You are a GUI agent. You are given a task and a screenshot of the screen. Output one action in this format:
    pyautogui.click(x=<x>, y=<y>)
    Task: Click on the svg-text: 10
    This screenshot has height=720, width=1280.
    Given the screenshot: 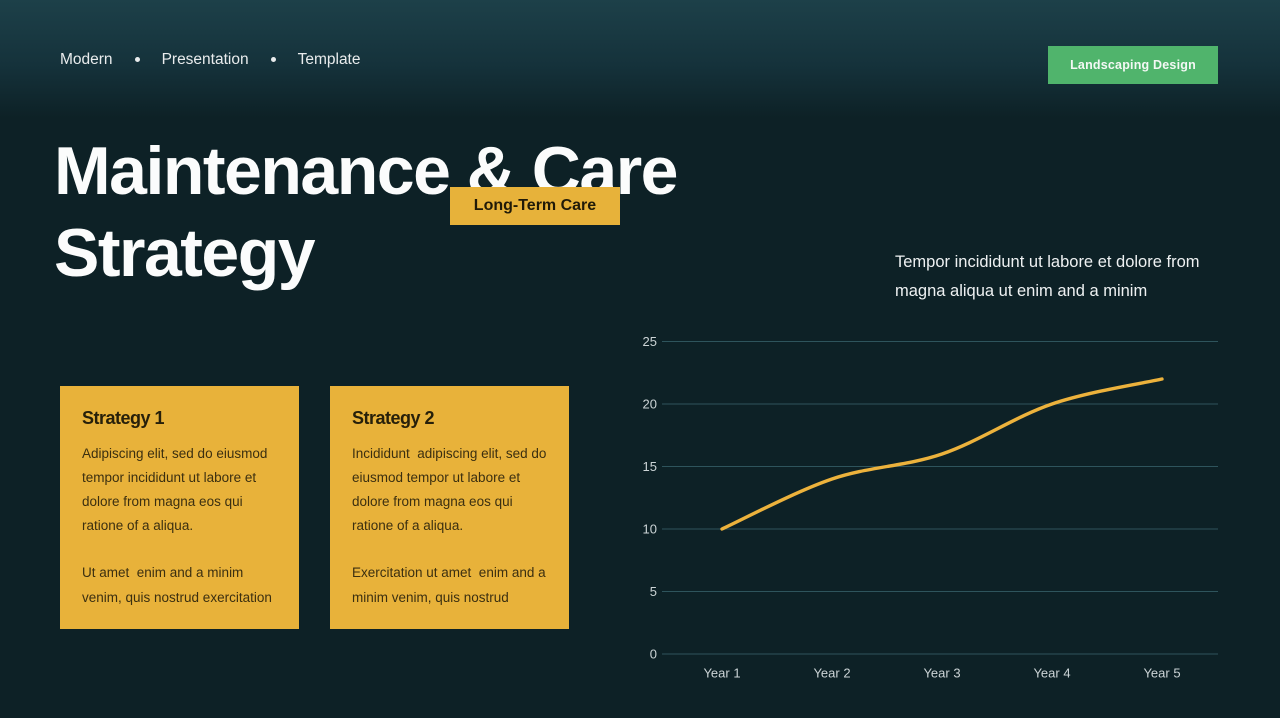 What is the action you would take?
    pyautogui.click(x=650, y=529)
    